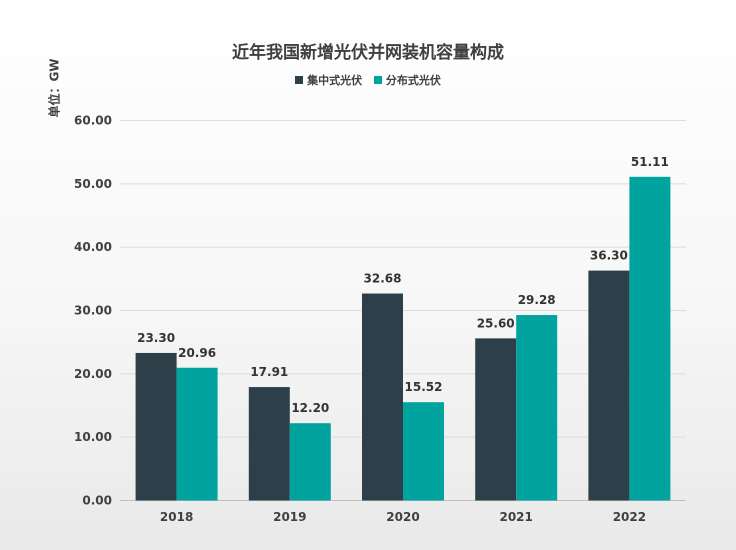 The image size is (736, 550). What do you see at coordinates (383, 279) in the screenshot?
I see `data-label: 32.68` at bounding box center [383, 279].